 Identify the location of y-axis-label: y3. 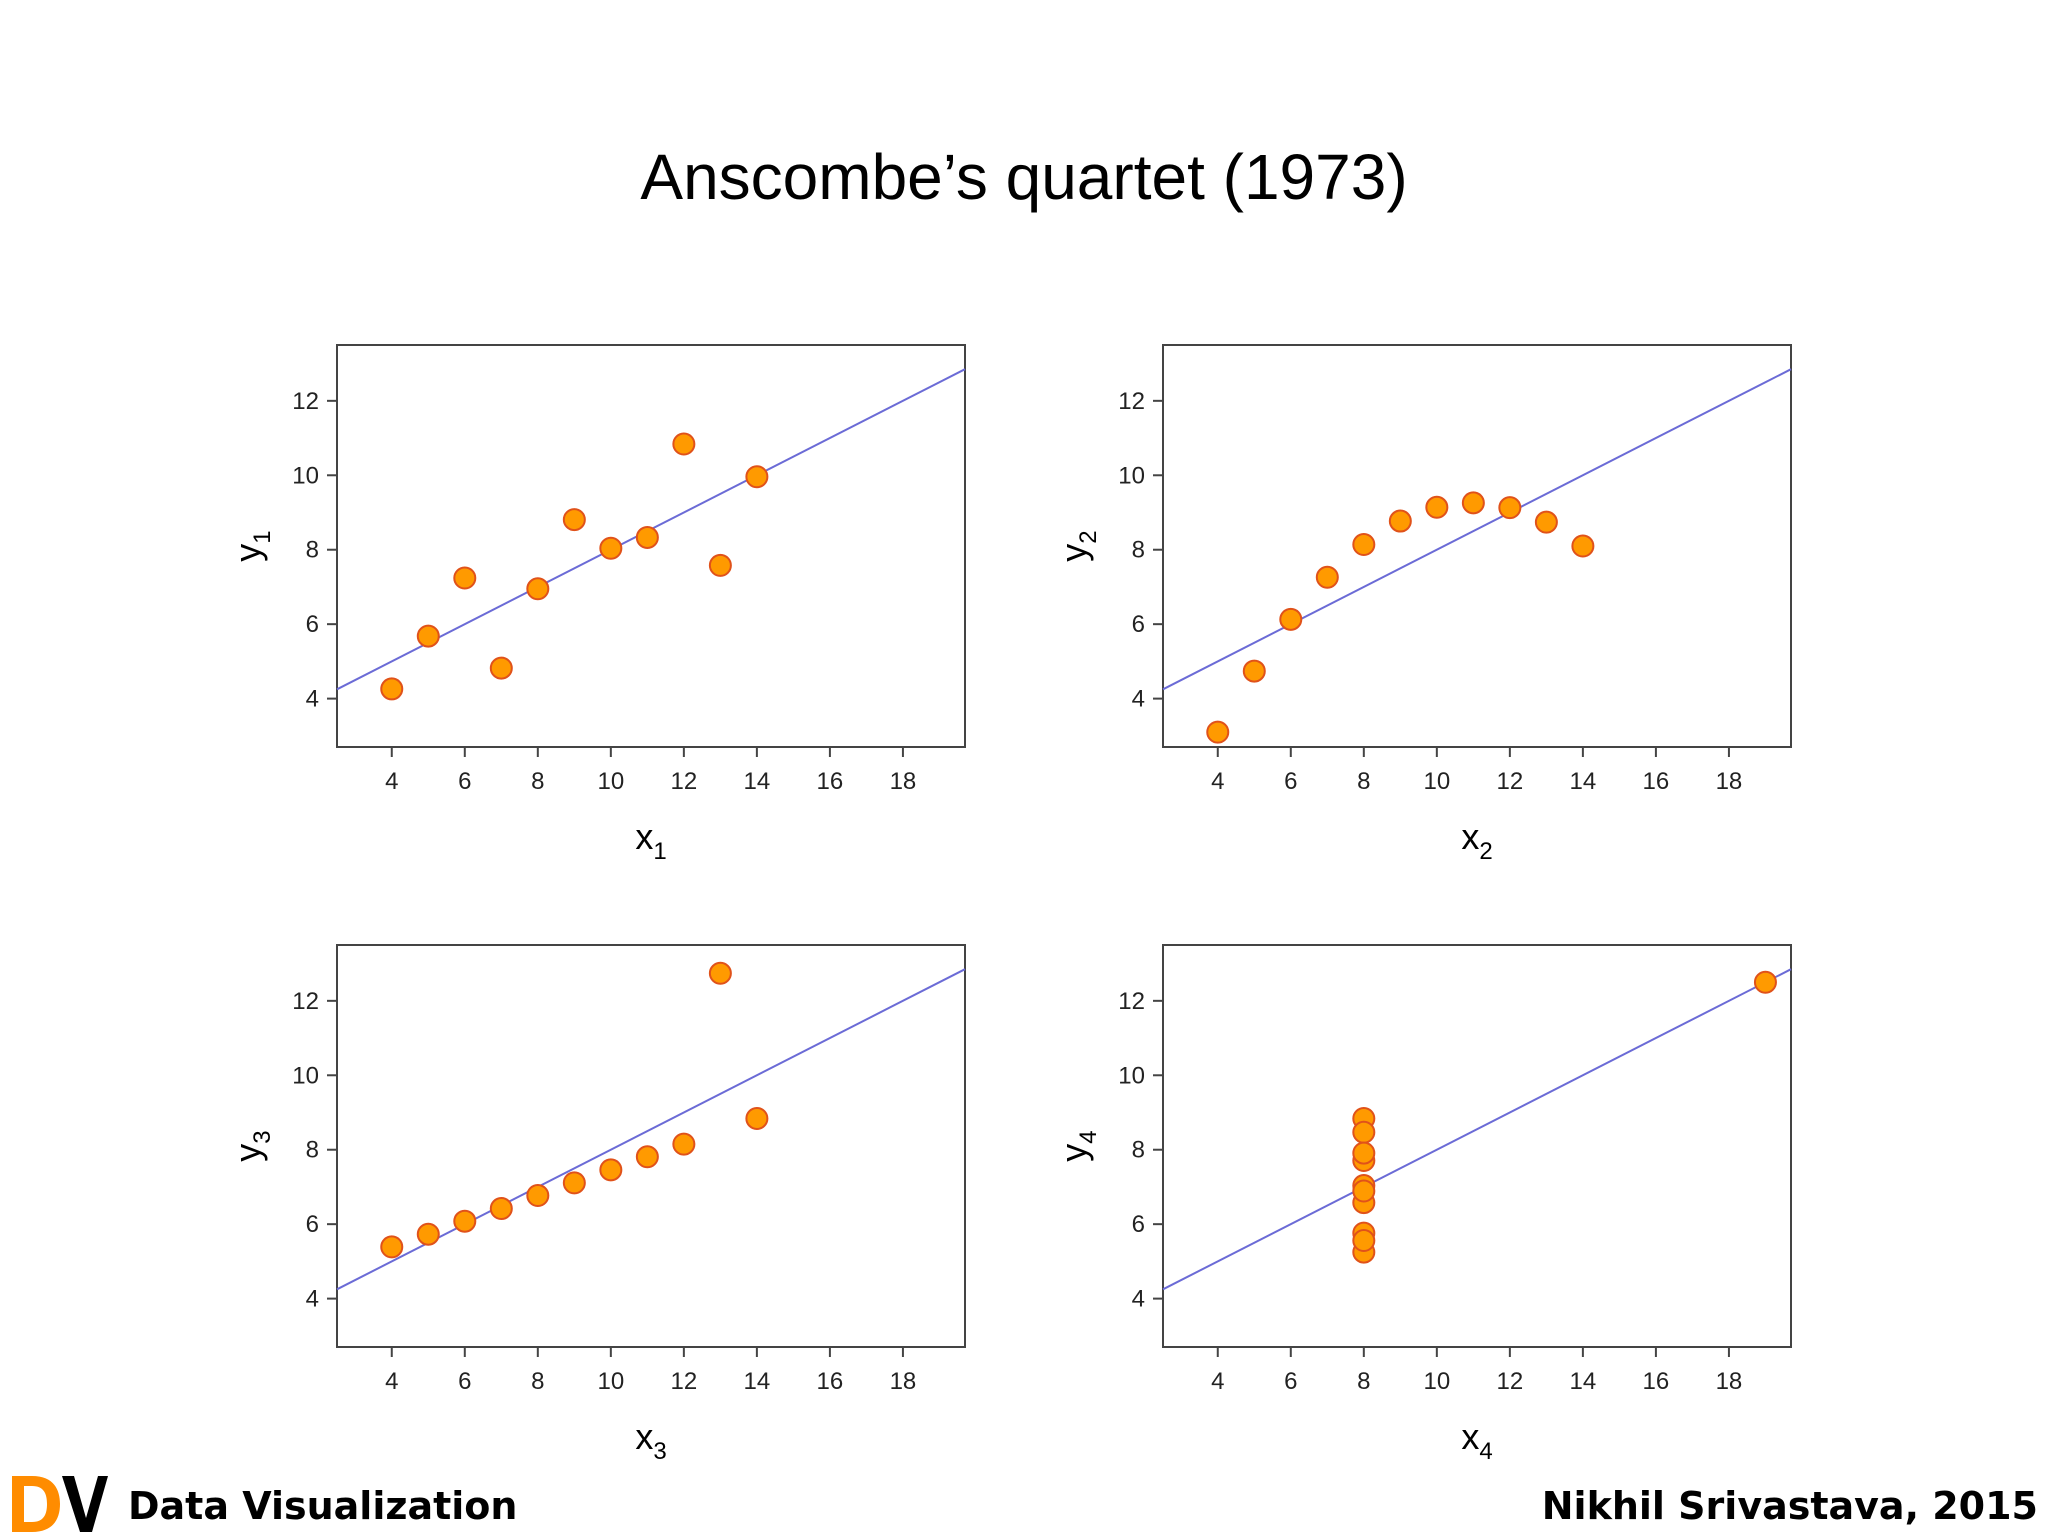
(251, 1145).